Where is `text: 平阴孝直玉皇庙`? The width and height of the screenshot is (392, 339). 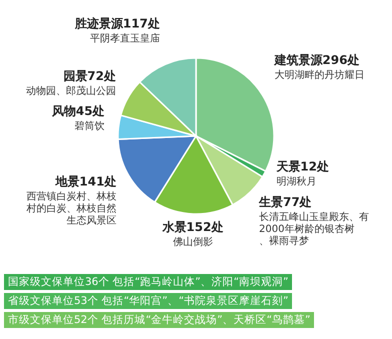 text: 平阴孝直玉皇庙 is located at coordinates (125, 38).